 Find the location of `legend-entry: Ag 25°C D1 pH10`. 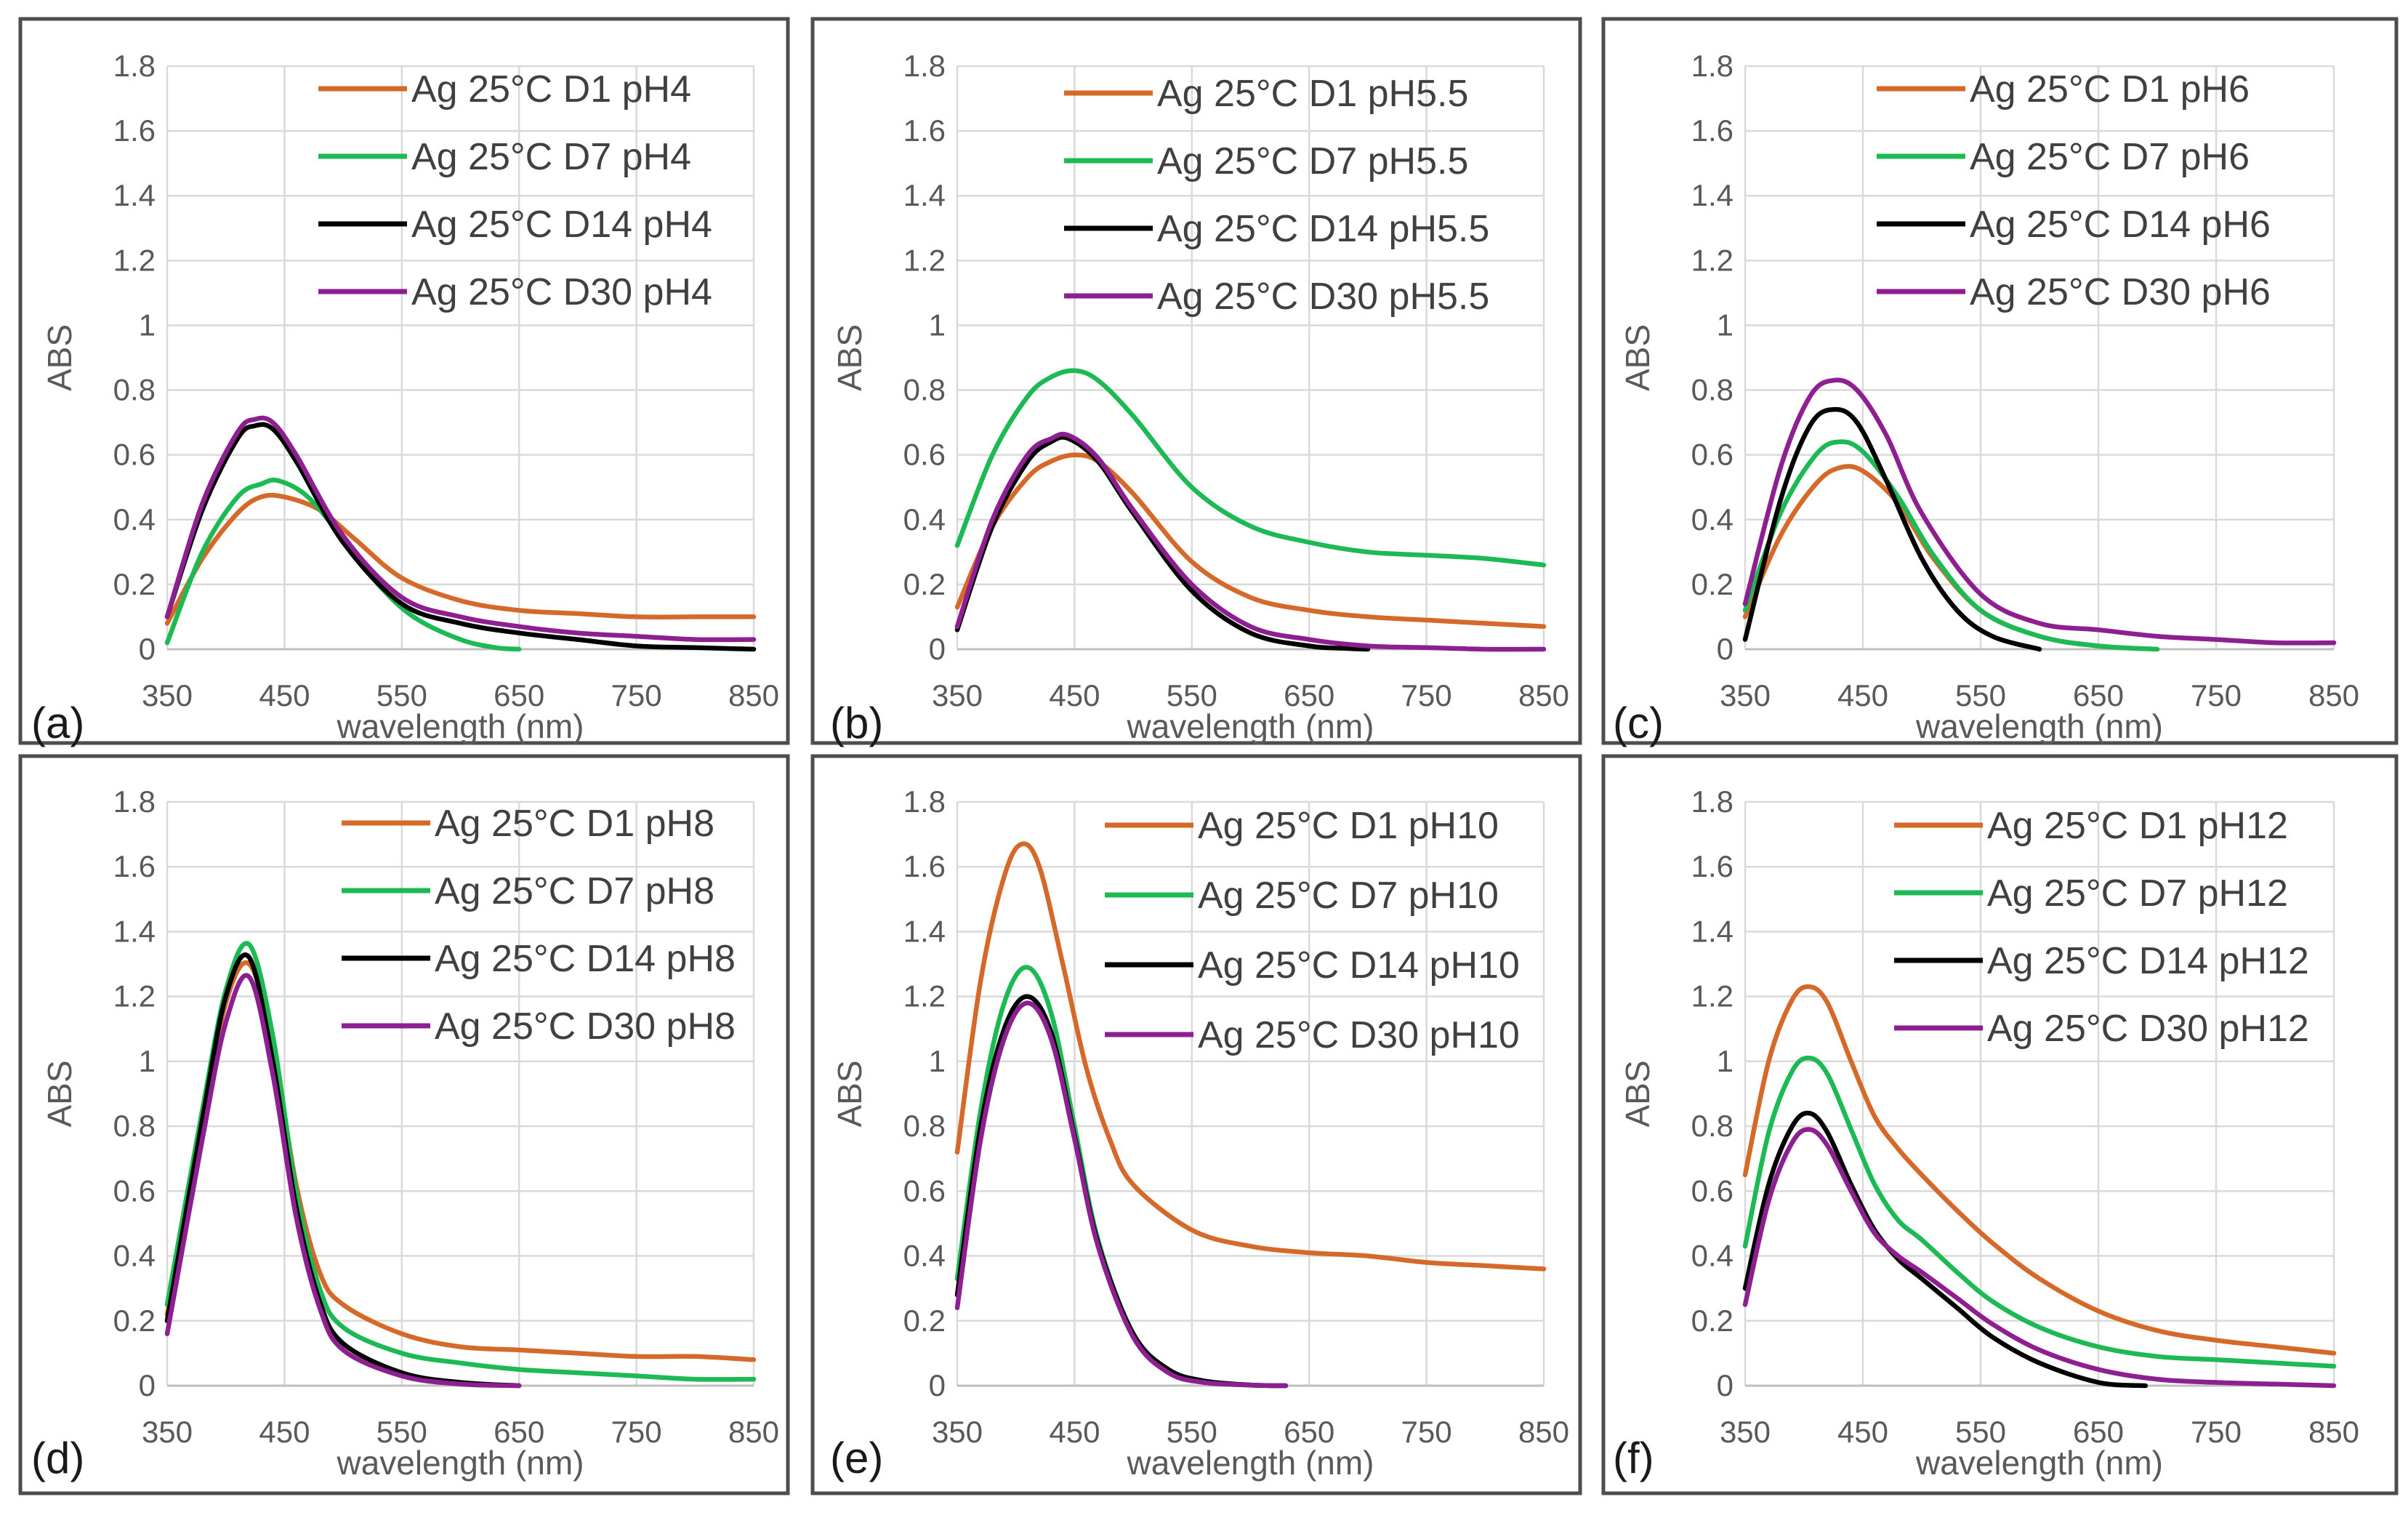

legend-entry: Ag 25°C D1 pH10 is located at coordinates (1349, 826).